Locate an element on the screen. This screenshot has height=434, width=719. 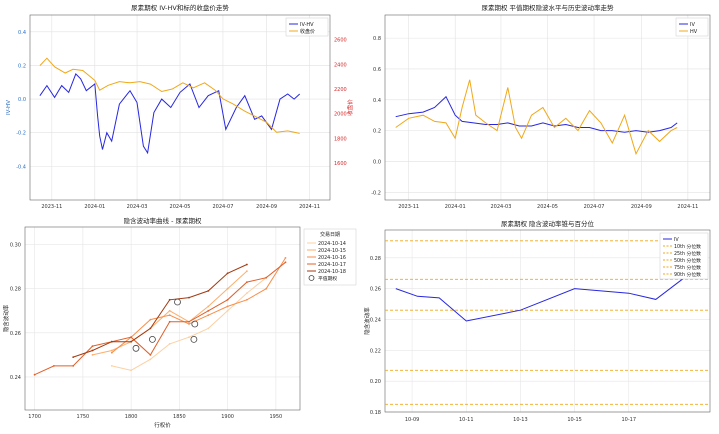
y-tick-label: 0.20 is located at coordinates (375, 382).